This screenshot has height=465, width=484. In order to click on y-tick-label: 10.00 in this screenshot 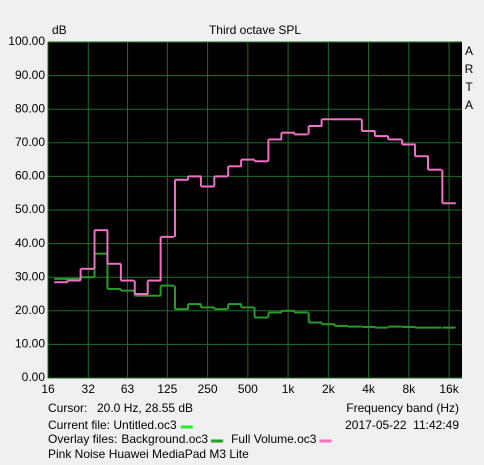, I will do `click(30, 344)`.